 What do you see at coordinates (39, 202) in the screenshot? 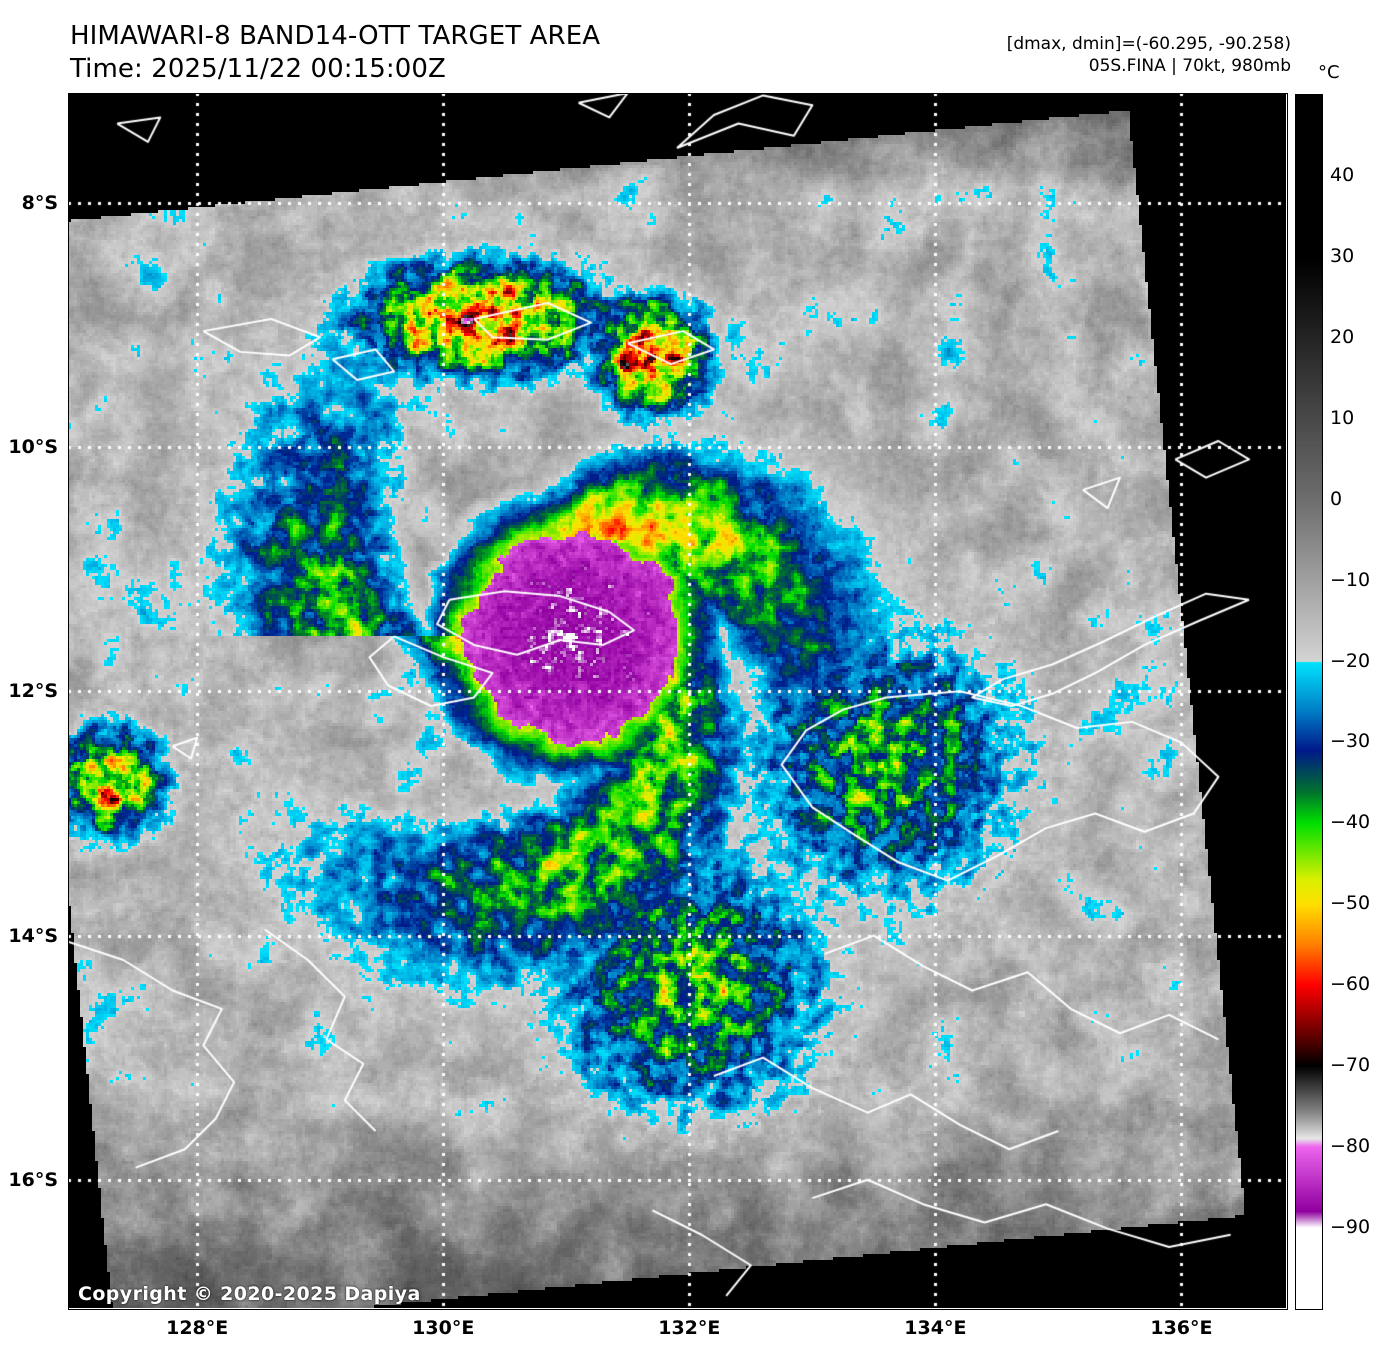
I see `latitude-tick-label: 8°S` at bounding box center [39, 202].